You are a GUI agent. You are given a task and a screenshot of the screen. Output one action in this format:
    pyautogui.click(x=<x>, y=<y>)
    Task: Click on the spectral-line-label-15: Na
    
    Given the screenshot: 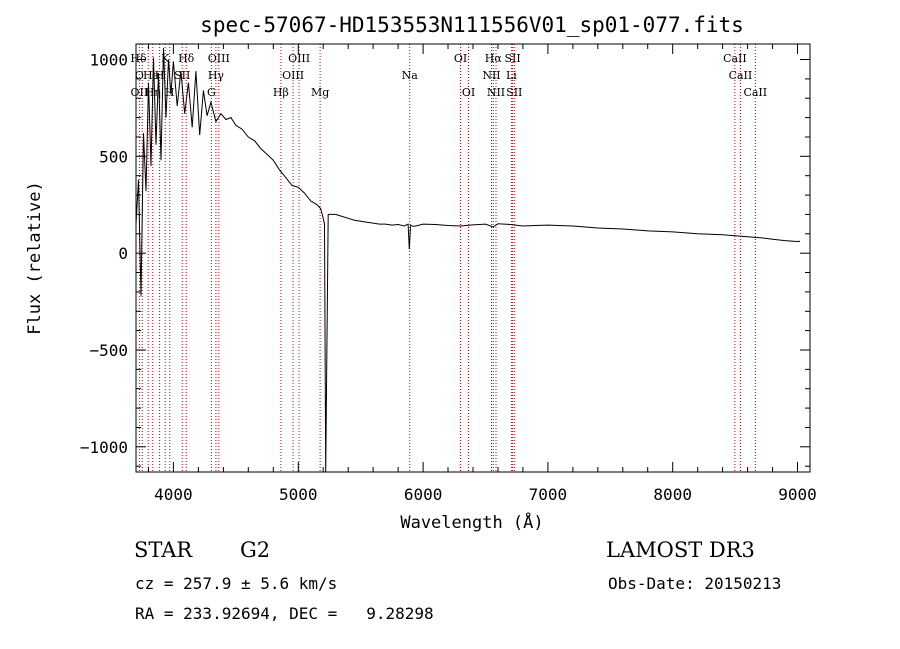 What is the action you would take?
    pyautogui.click(x=410, y=75)
    